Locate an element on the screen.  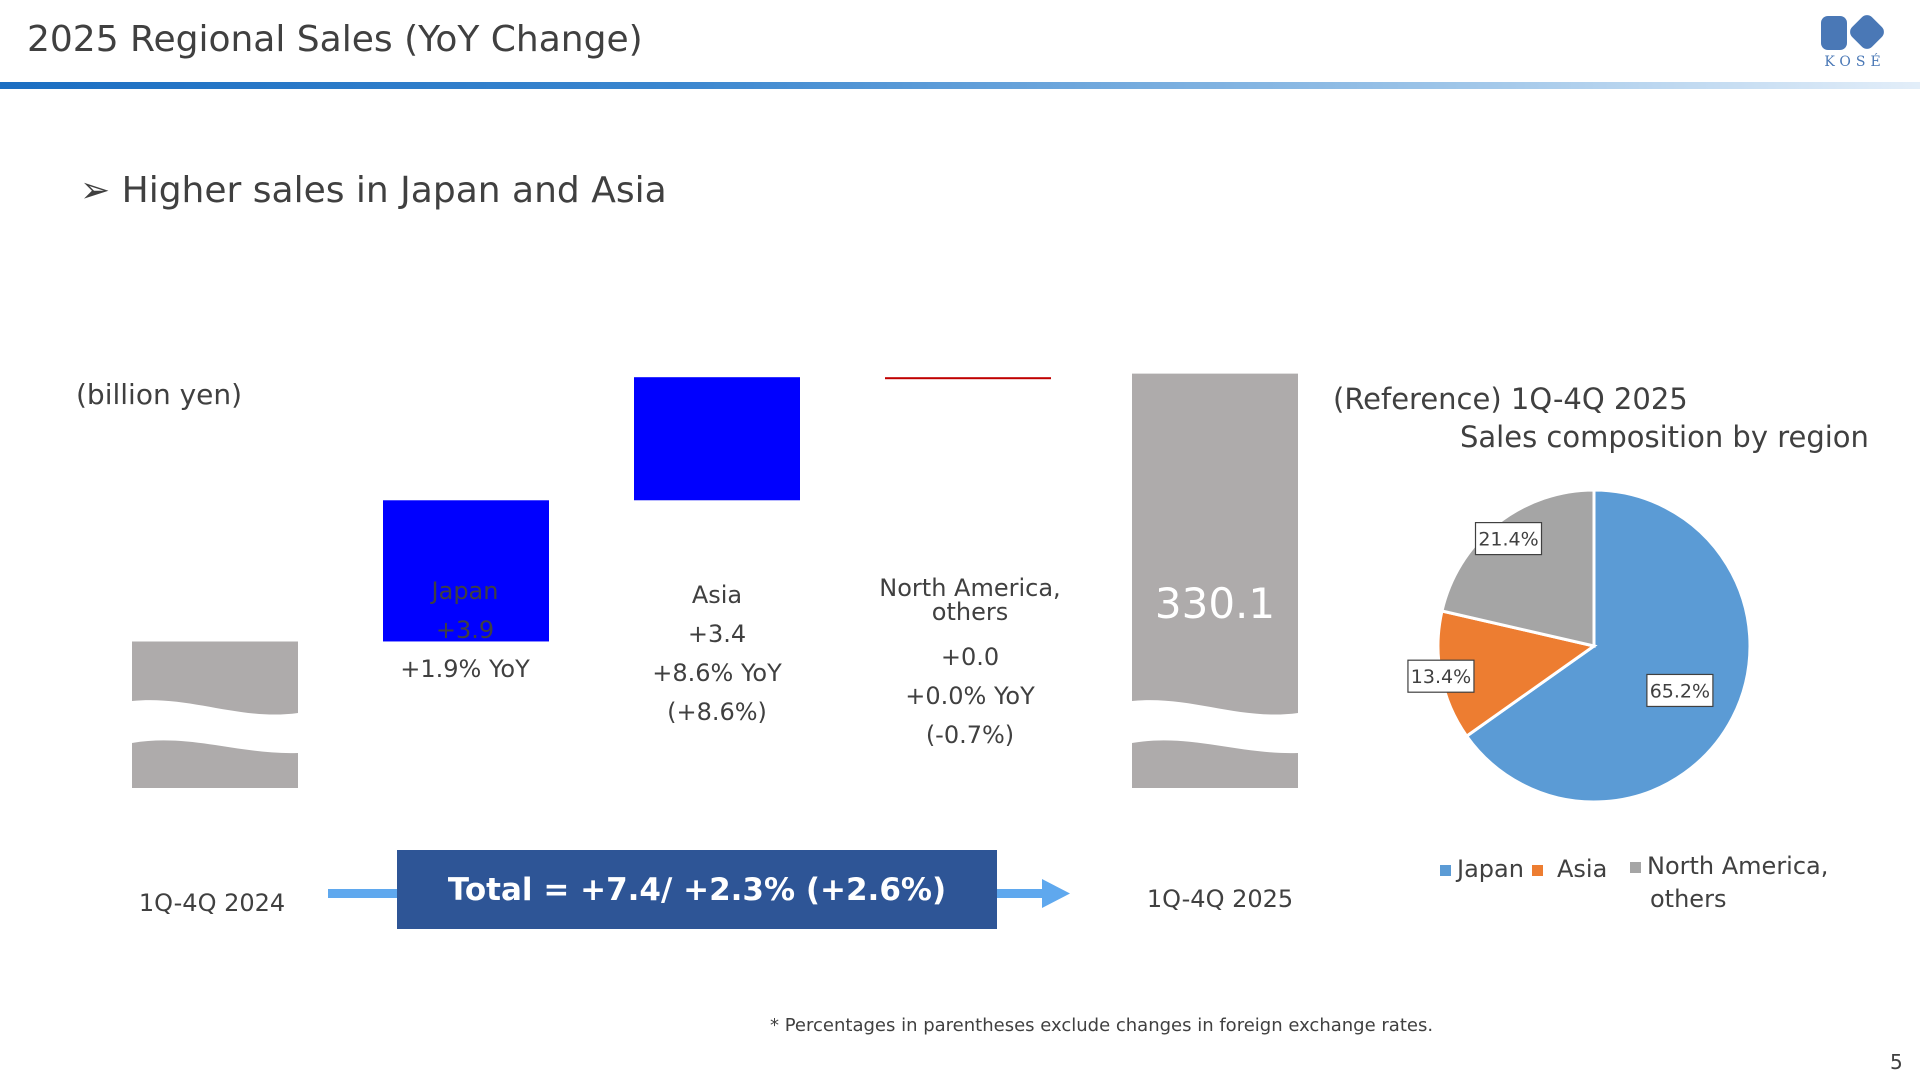
legend-swatch-na is located at coordinates (1635, 867).